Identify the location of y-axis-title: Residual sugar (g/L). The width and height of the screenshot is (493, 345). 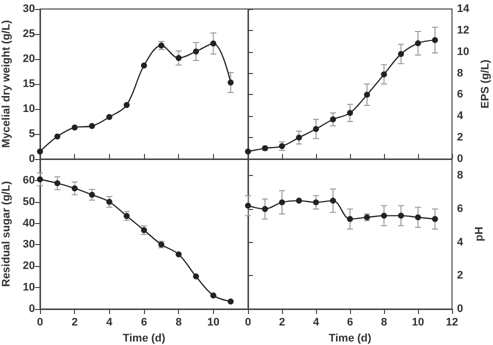
(6, 233).